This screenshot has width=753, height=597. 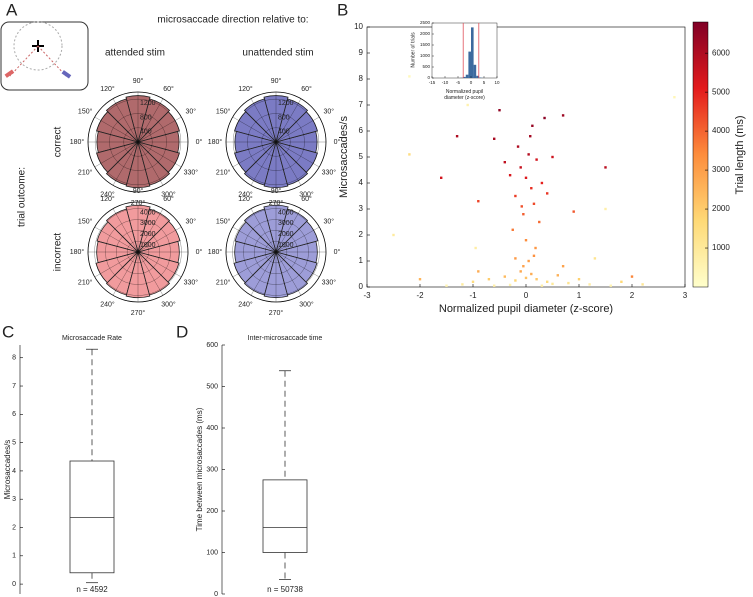 What do you see at coordinates (361, 260) in the screenshot?
I see `y-tick-label: 1` at bounding box center [361, 260].